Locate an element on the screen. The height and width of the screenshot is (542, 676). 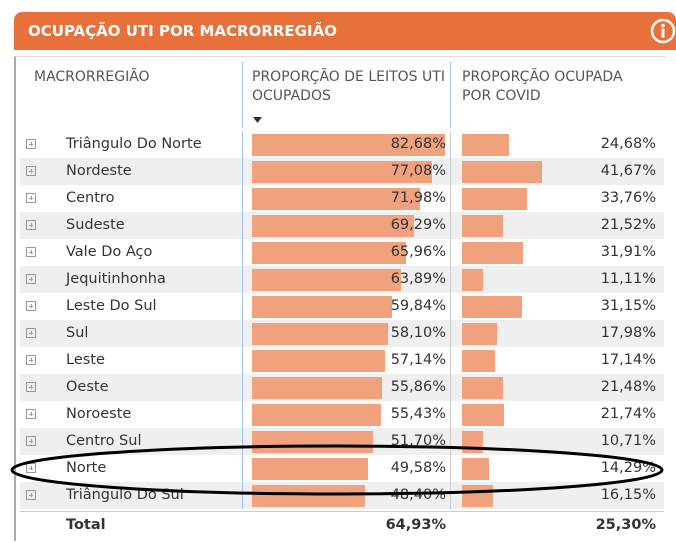
occupied-value: 82,68% is located at coordinates (418, 144).